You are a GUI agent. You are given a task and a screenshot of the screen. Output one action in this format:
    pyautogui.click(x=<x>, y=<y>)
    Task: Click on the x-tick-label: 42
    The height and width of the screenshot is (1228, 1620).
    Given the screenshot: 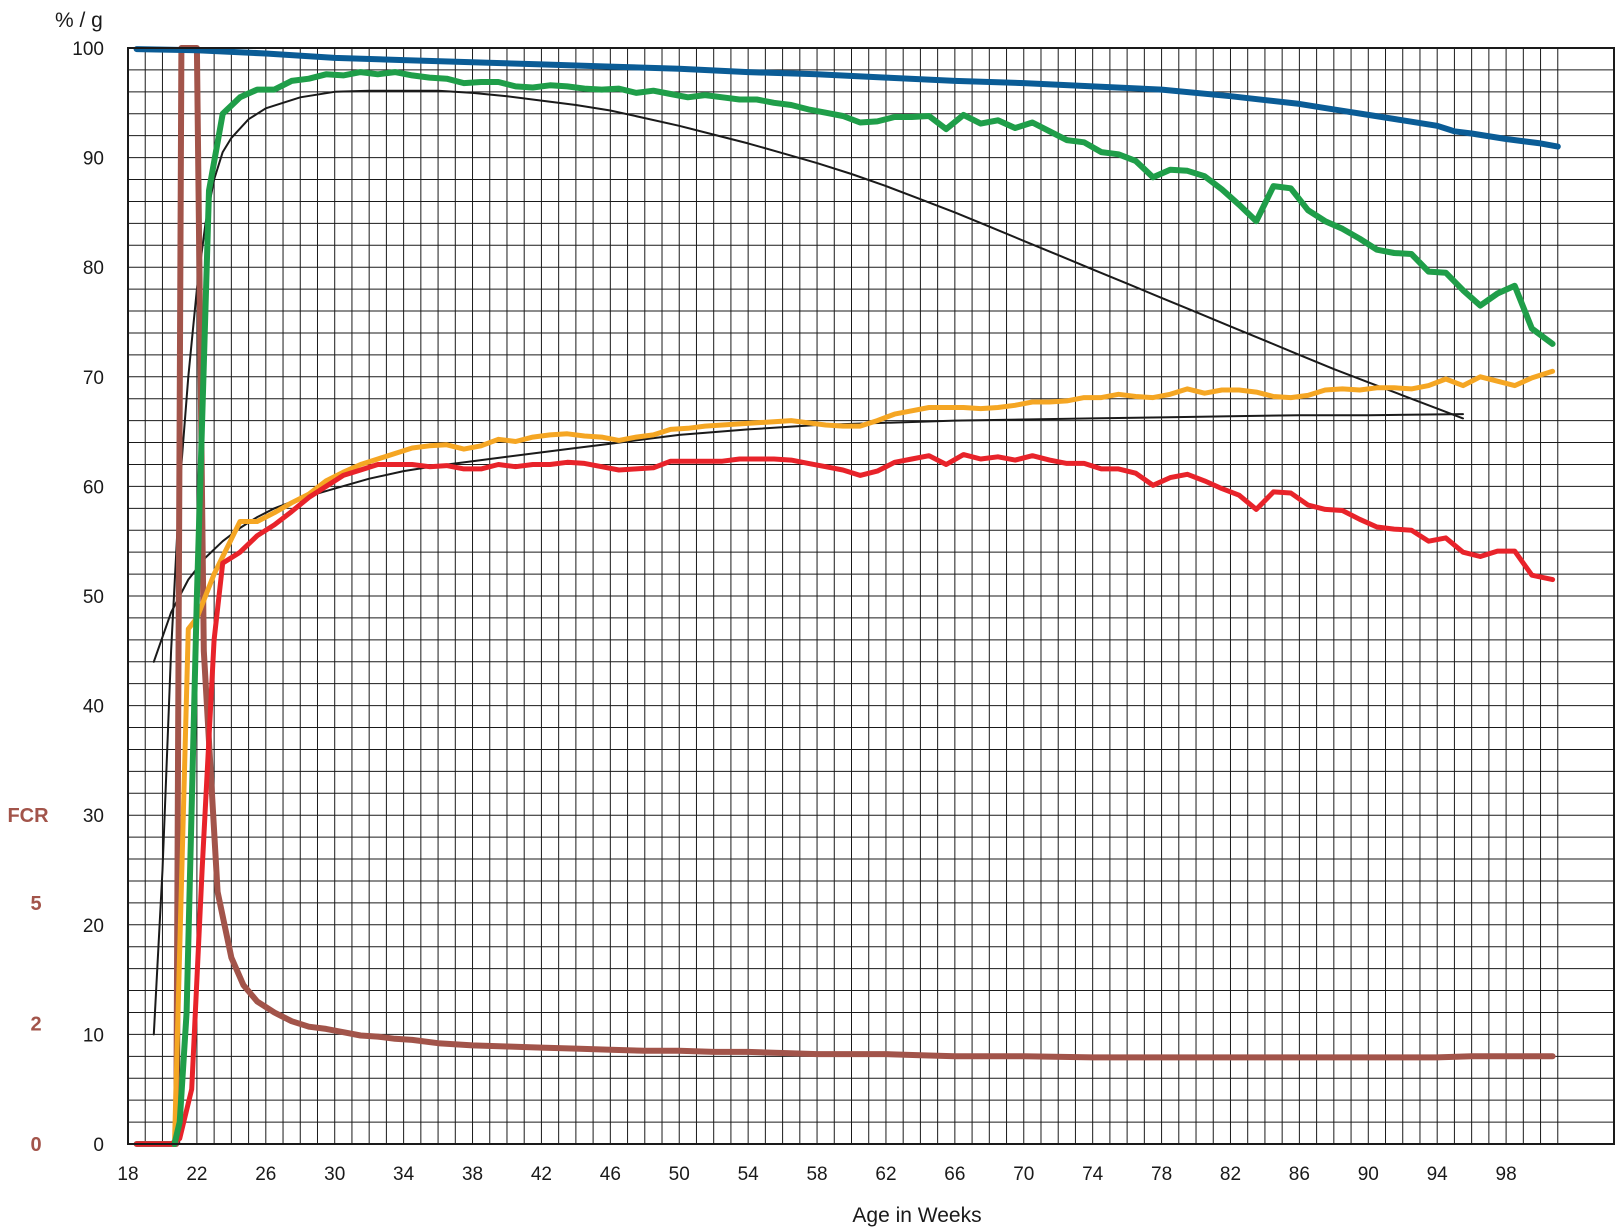 What is the action you would take?
    pyautogui.click(x=541, y=1174)
    